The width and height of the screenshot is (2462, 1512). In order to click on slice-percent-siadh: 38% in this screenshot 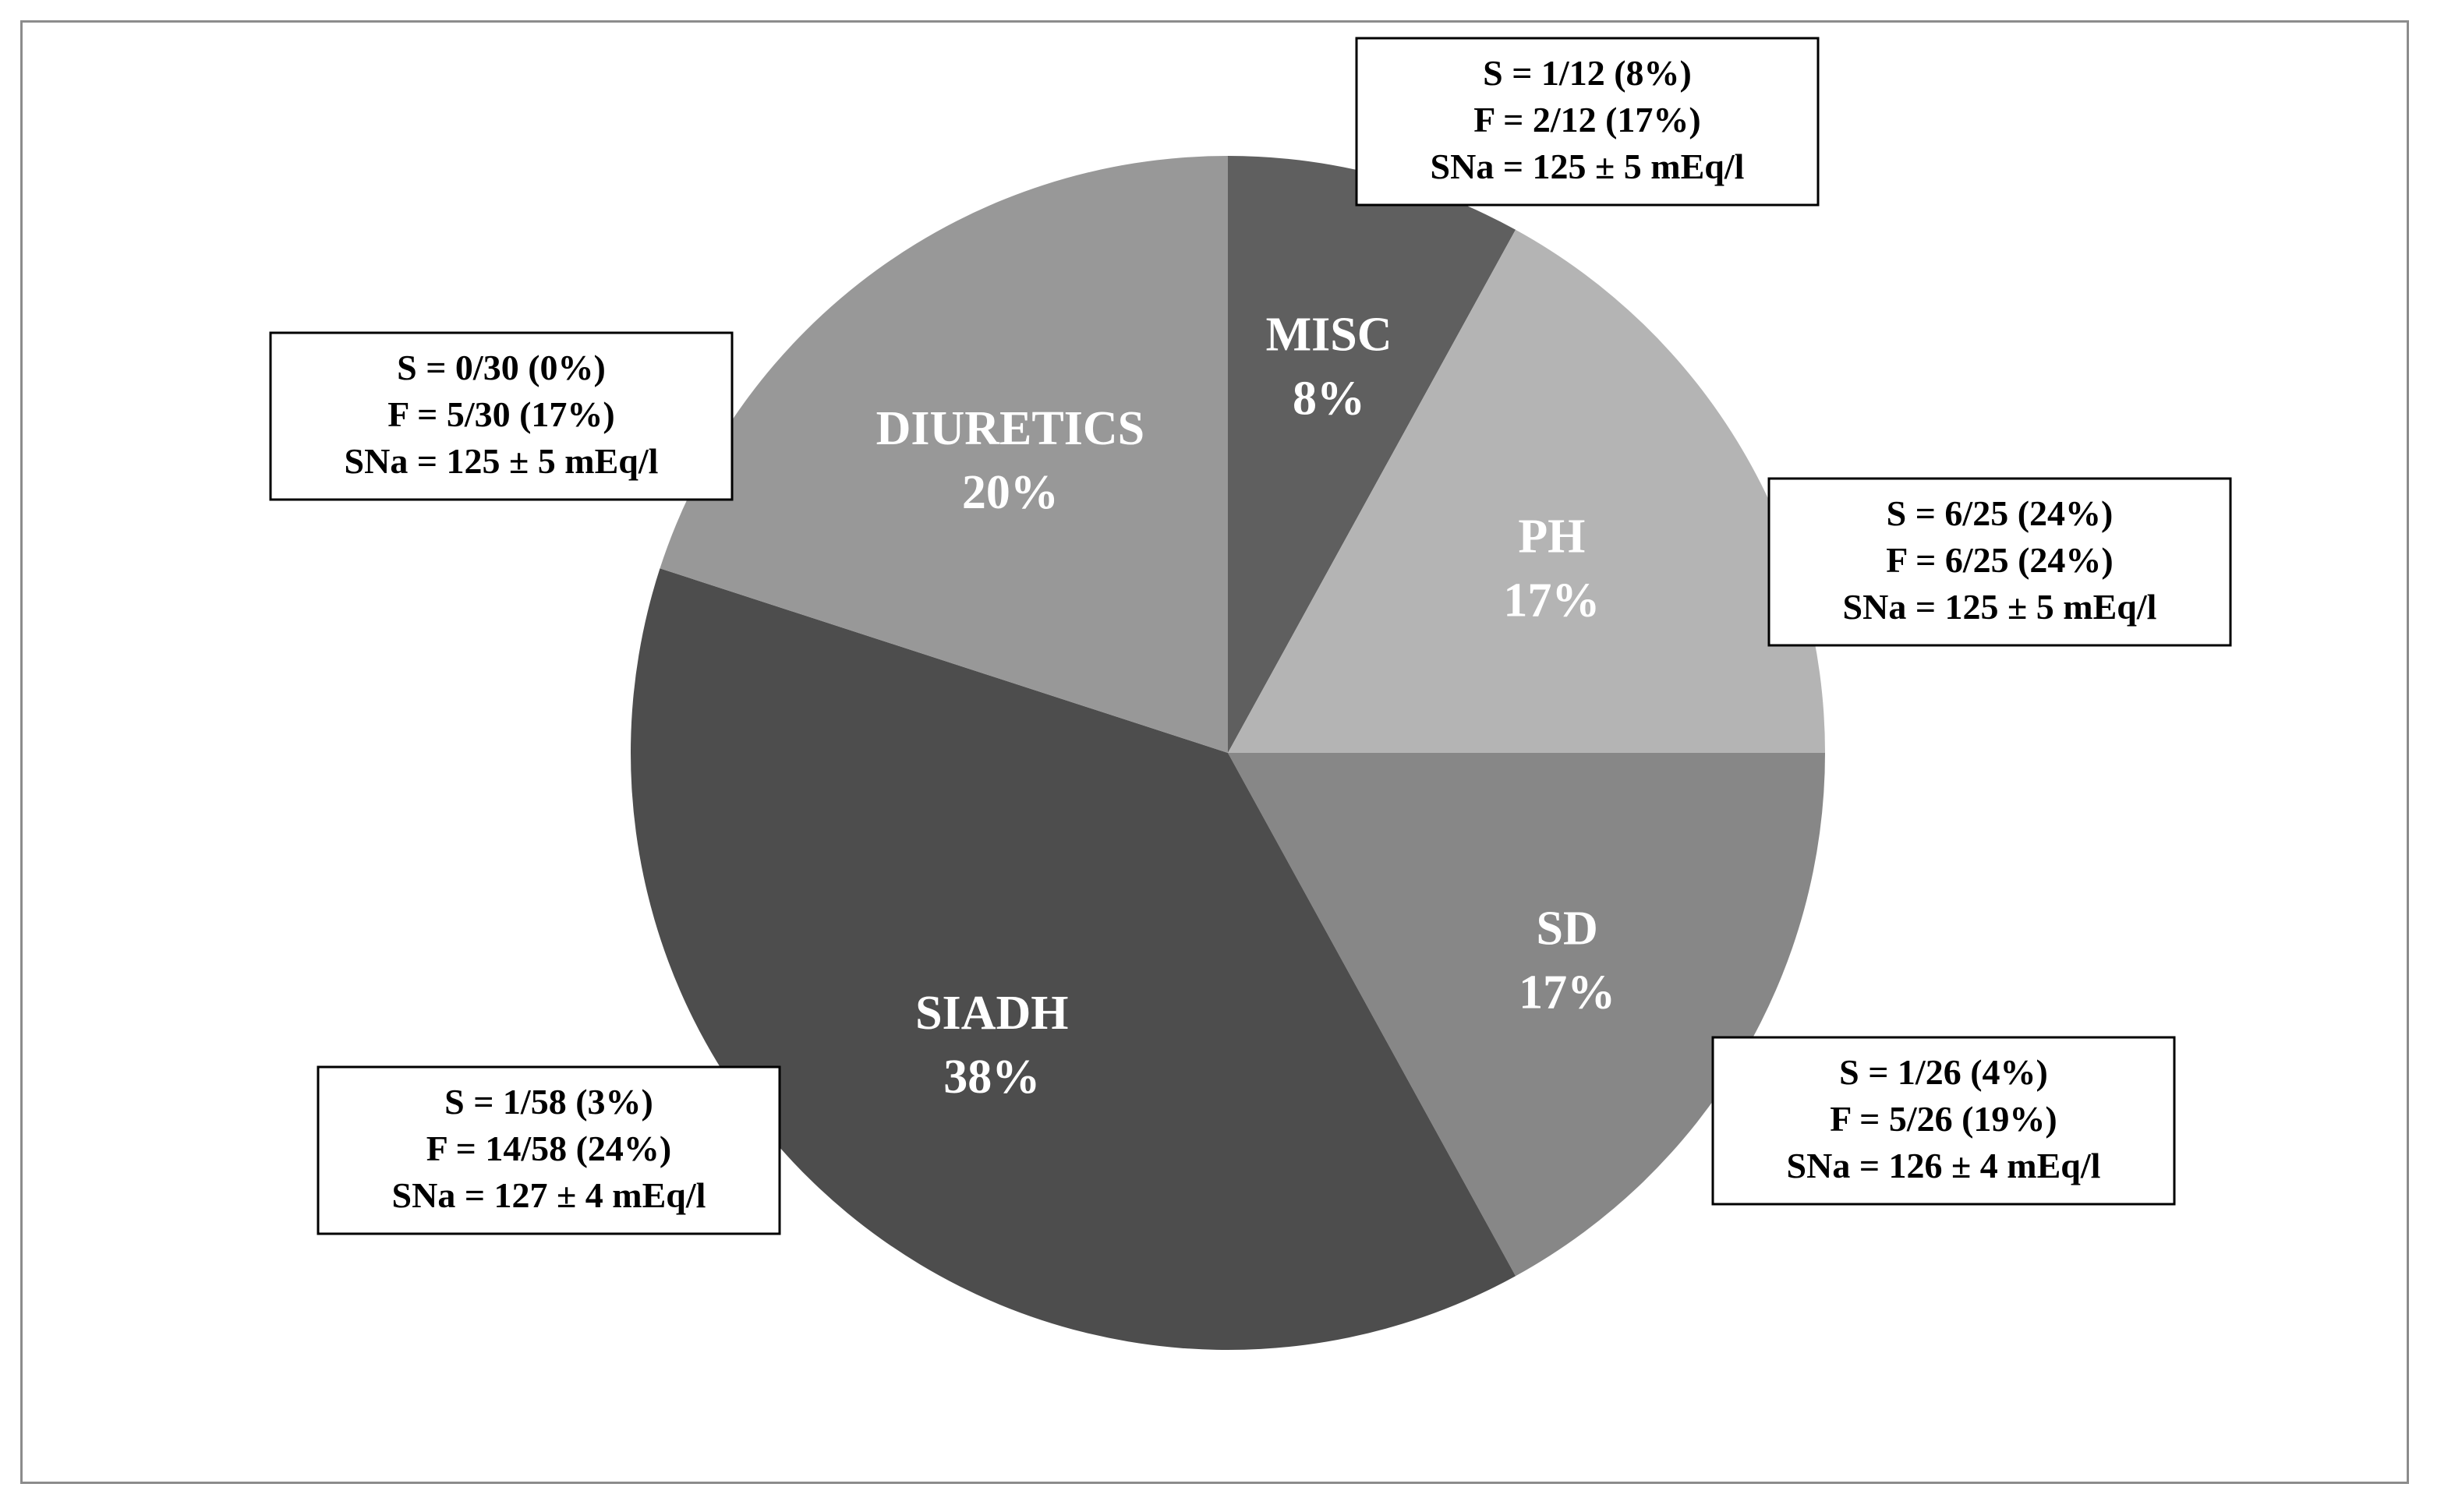, I will do `click(991, 1077)`.